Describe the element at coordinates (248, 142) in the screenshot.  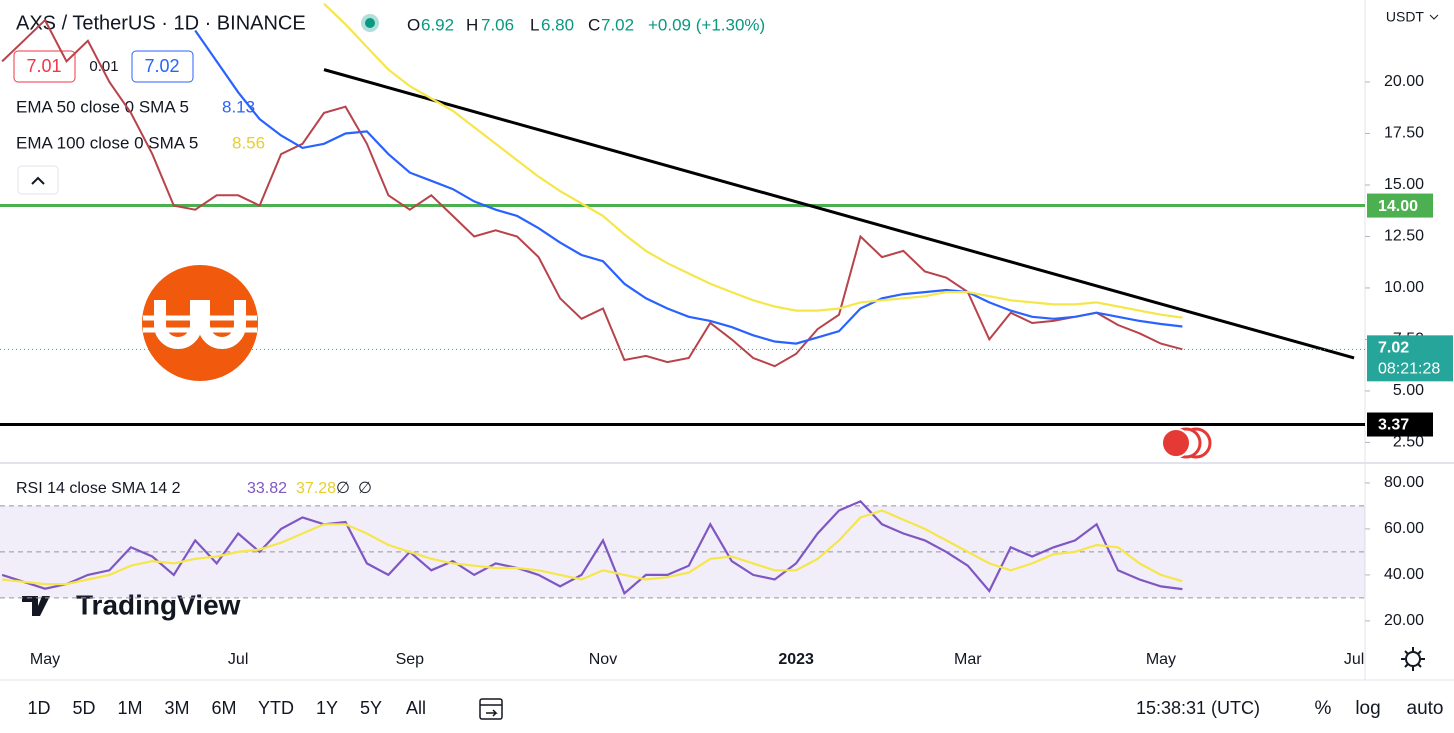
I see `legend-value: 8.56` at that location.